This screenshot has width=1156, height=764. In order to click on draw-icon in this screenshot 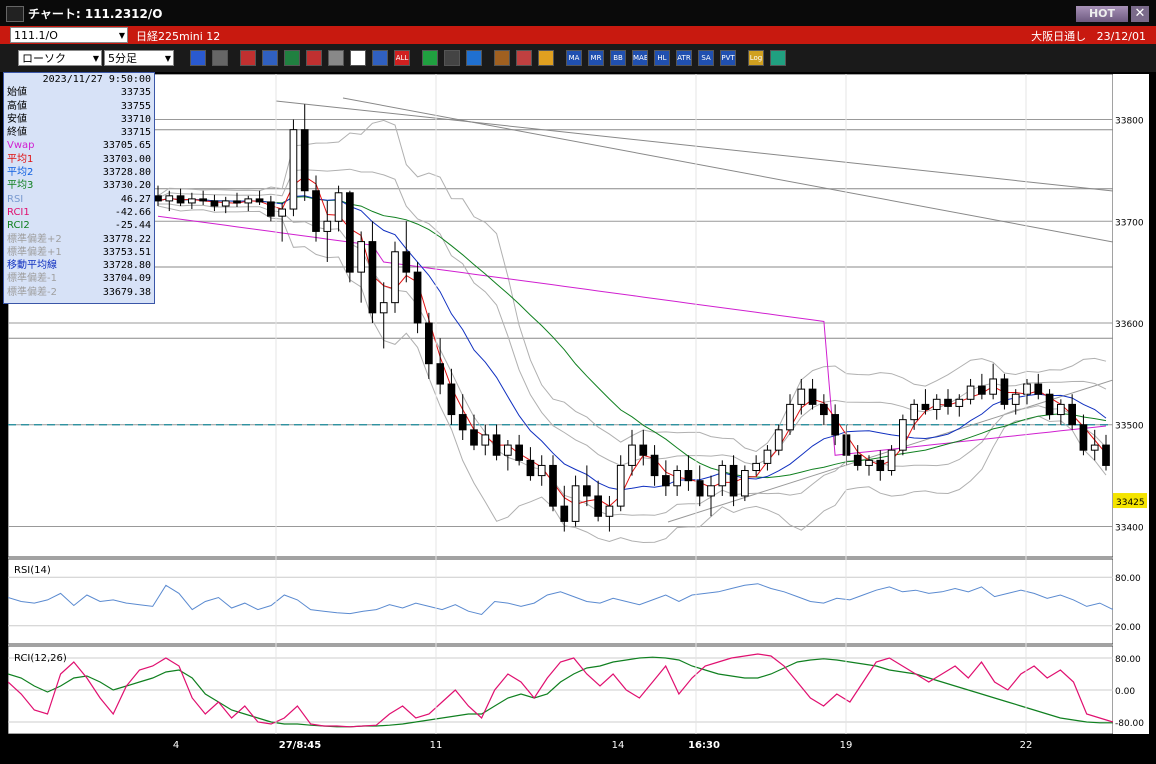, I will do `click(248, 58)`.